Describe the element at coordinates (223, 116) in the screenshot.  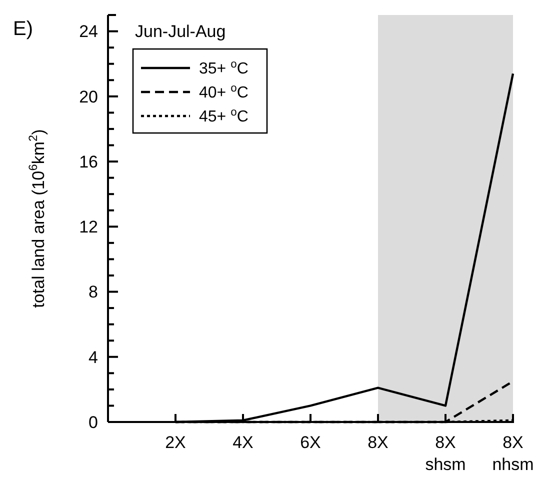
I see `legend-label: 45+ $^{o}$C` at that location.